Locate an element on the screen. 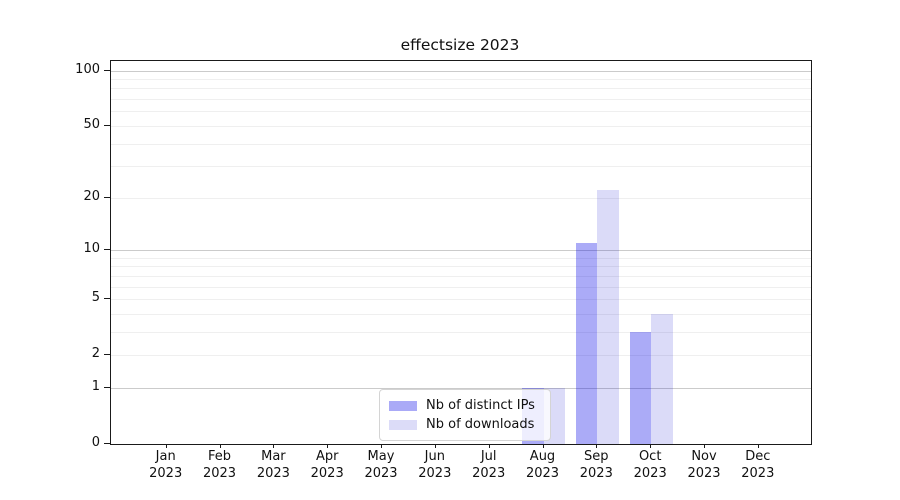  legend-item: Nb of downloads is located at coordinates (465, 424).